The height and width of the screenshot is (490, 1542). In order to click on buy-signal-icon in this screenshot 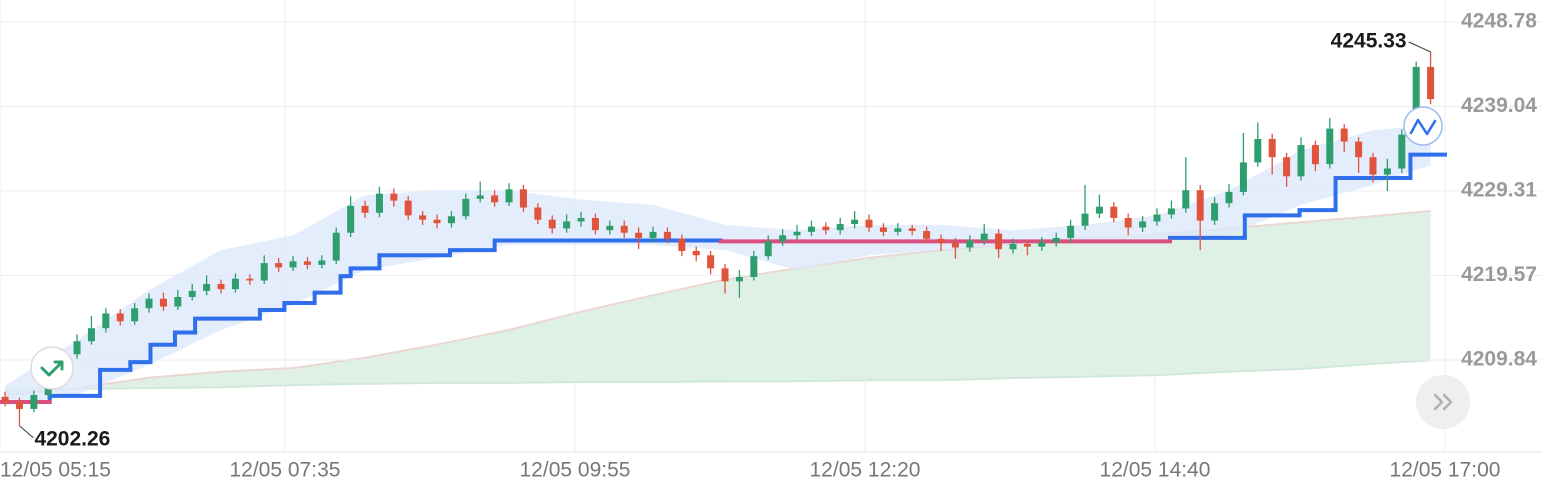, I will do `click(52, 368)`.